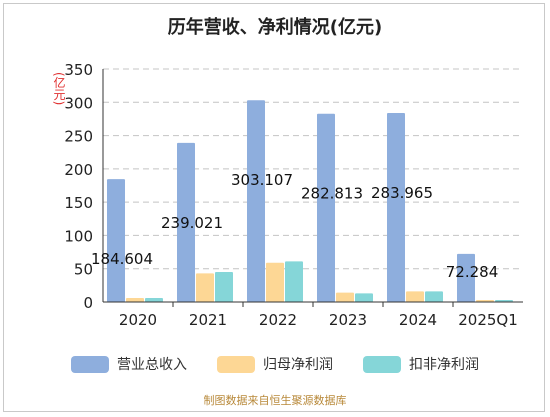 The width and height of the screenshot is (550, 417). What do you see at coordinates (90, 364) in the screenshot?
I see `legend-swatch-revenue` at bounding box center [90, 364].